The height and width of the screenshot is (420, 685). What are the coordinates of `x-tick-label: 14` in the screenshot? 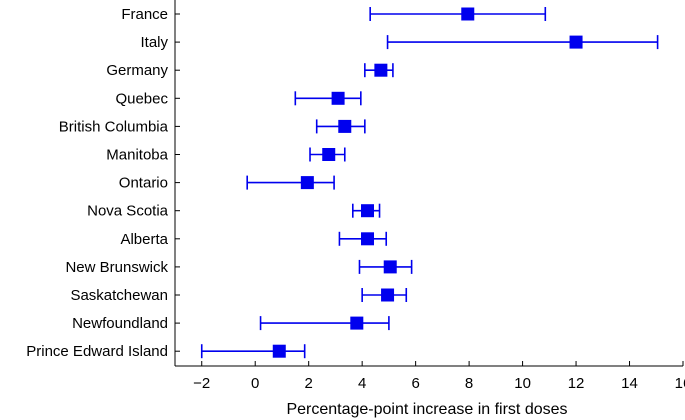 It's located at (629, 383).